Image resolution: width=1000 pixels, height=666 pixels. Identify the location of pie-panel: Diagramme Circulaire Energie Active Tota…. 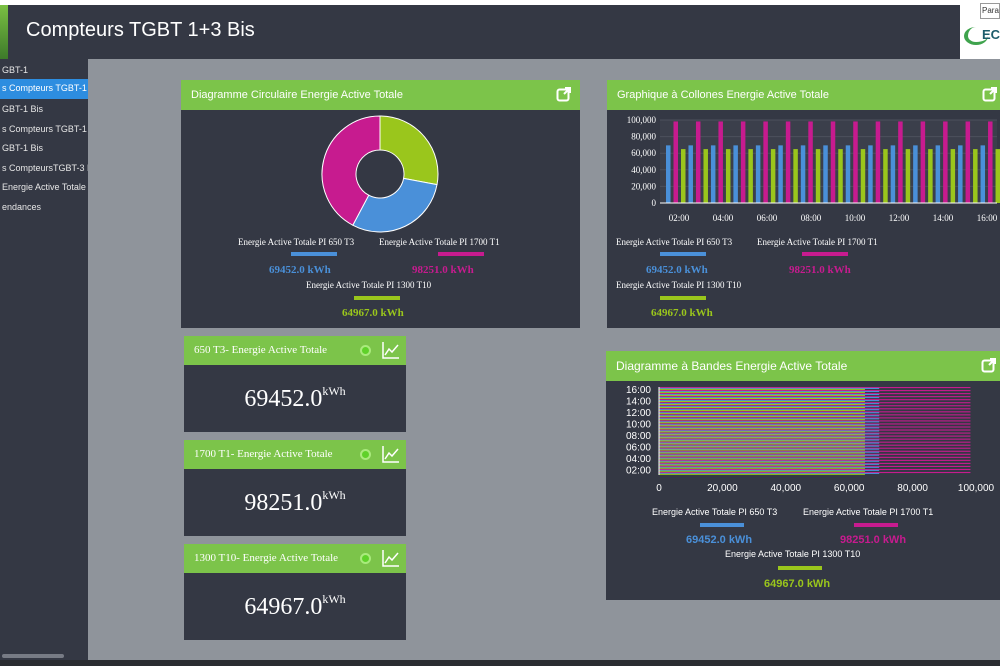
(380, 204).